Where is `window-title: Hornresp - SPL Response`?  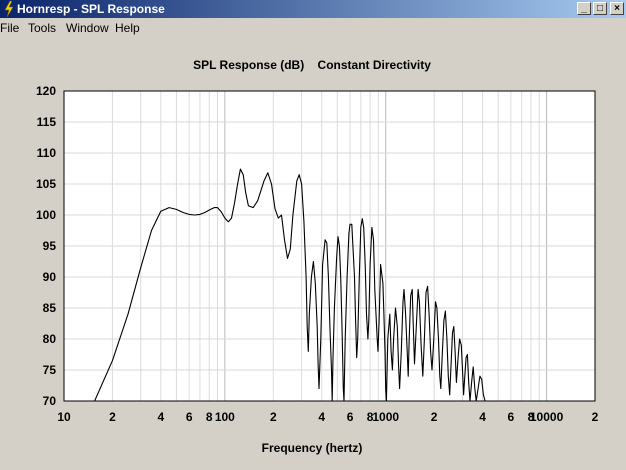
window-title: Hornresp - SPL Response is located at coordinates (91, 9).